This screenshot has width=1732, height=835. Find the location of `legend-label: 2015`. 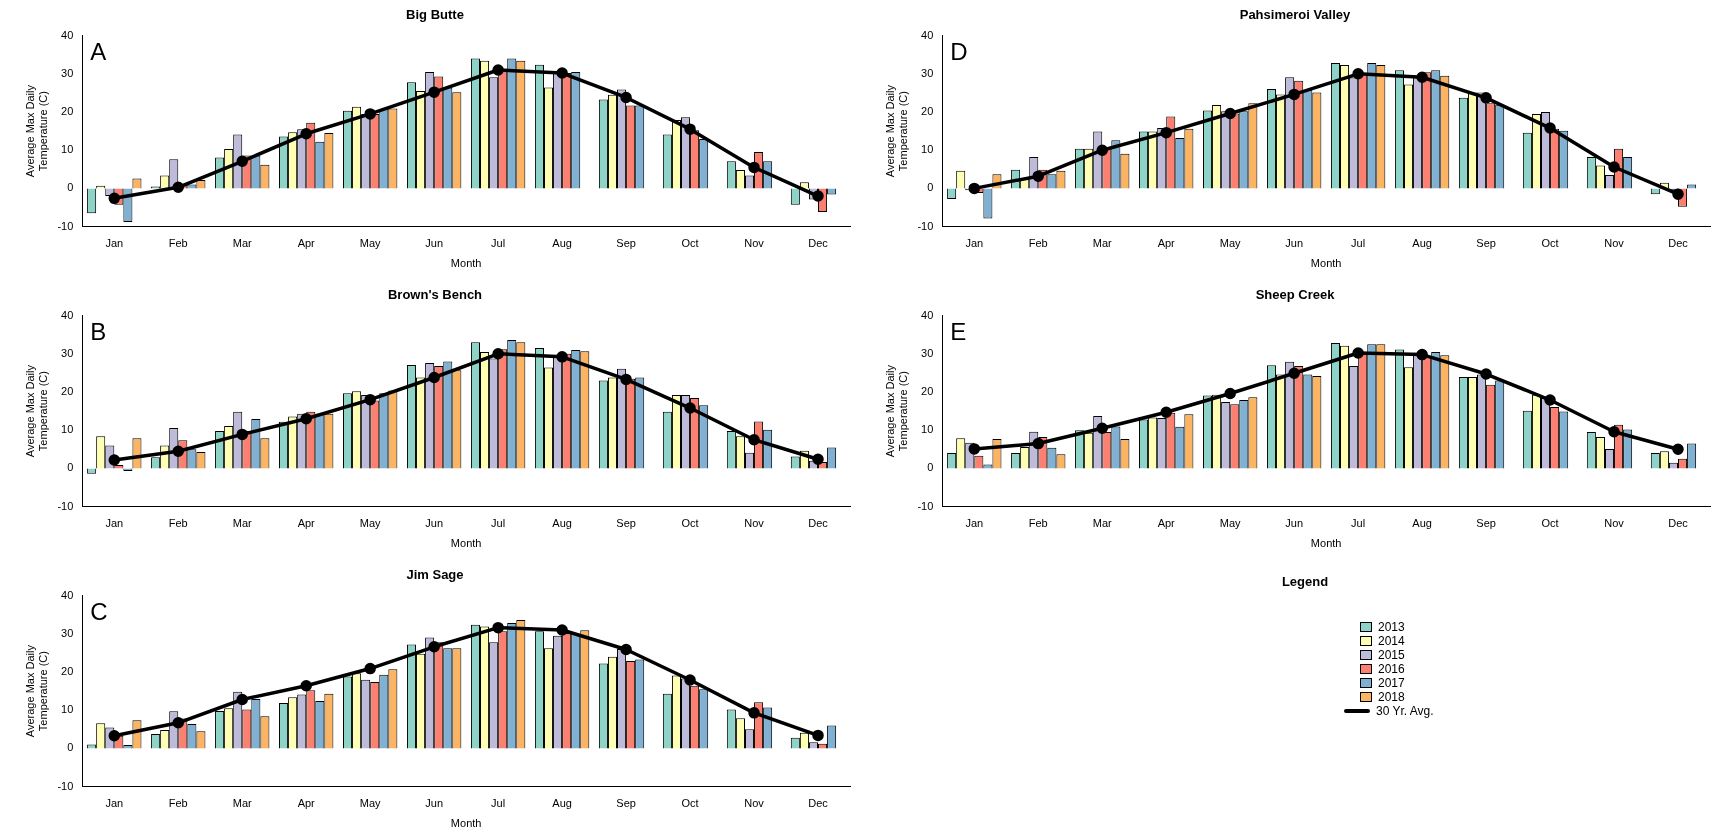

legend-label: 2015 is located at coordinates (1391, 655).